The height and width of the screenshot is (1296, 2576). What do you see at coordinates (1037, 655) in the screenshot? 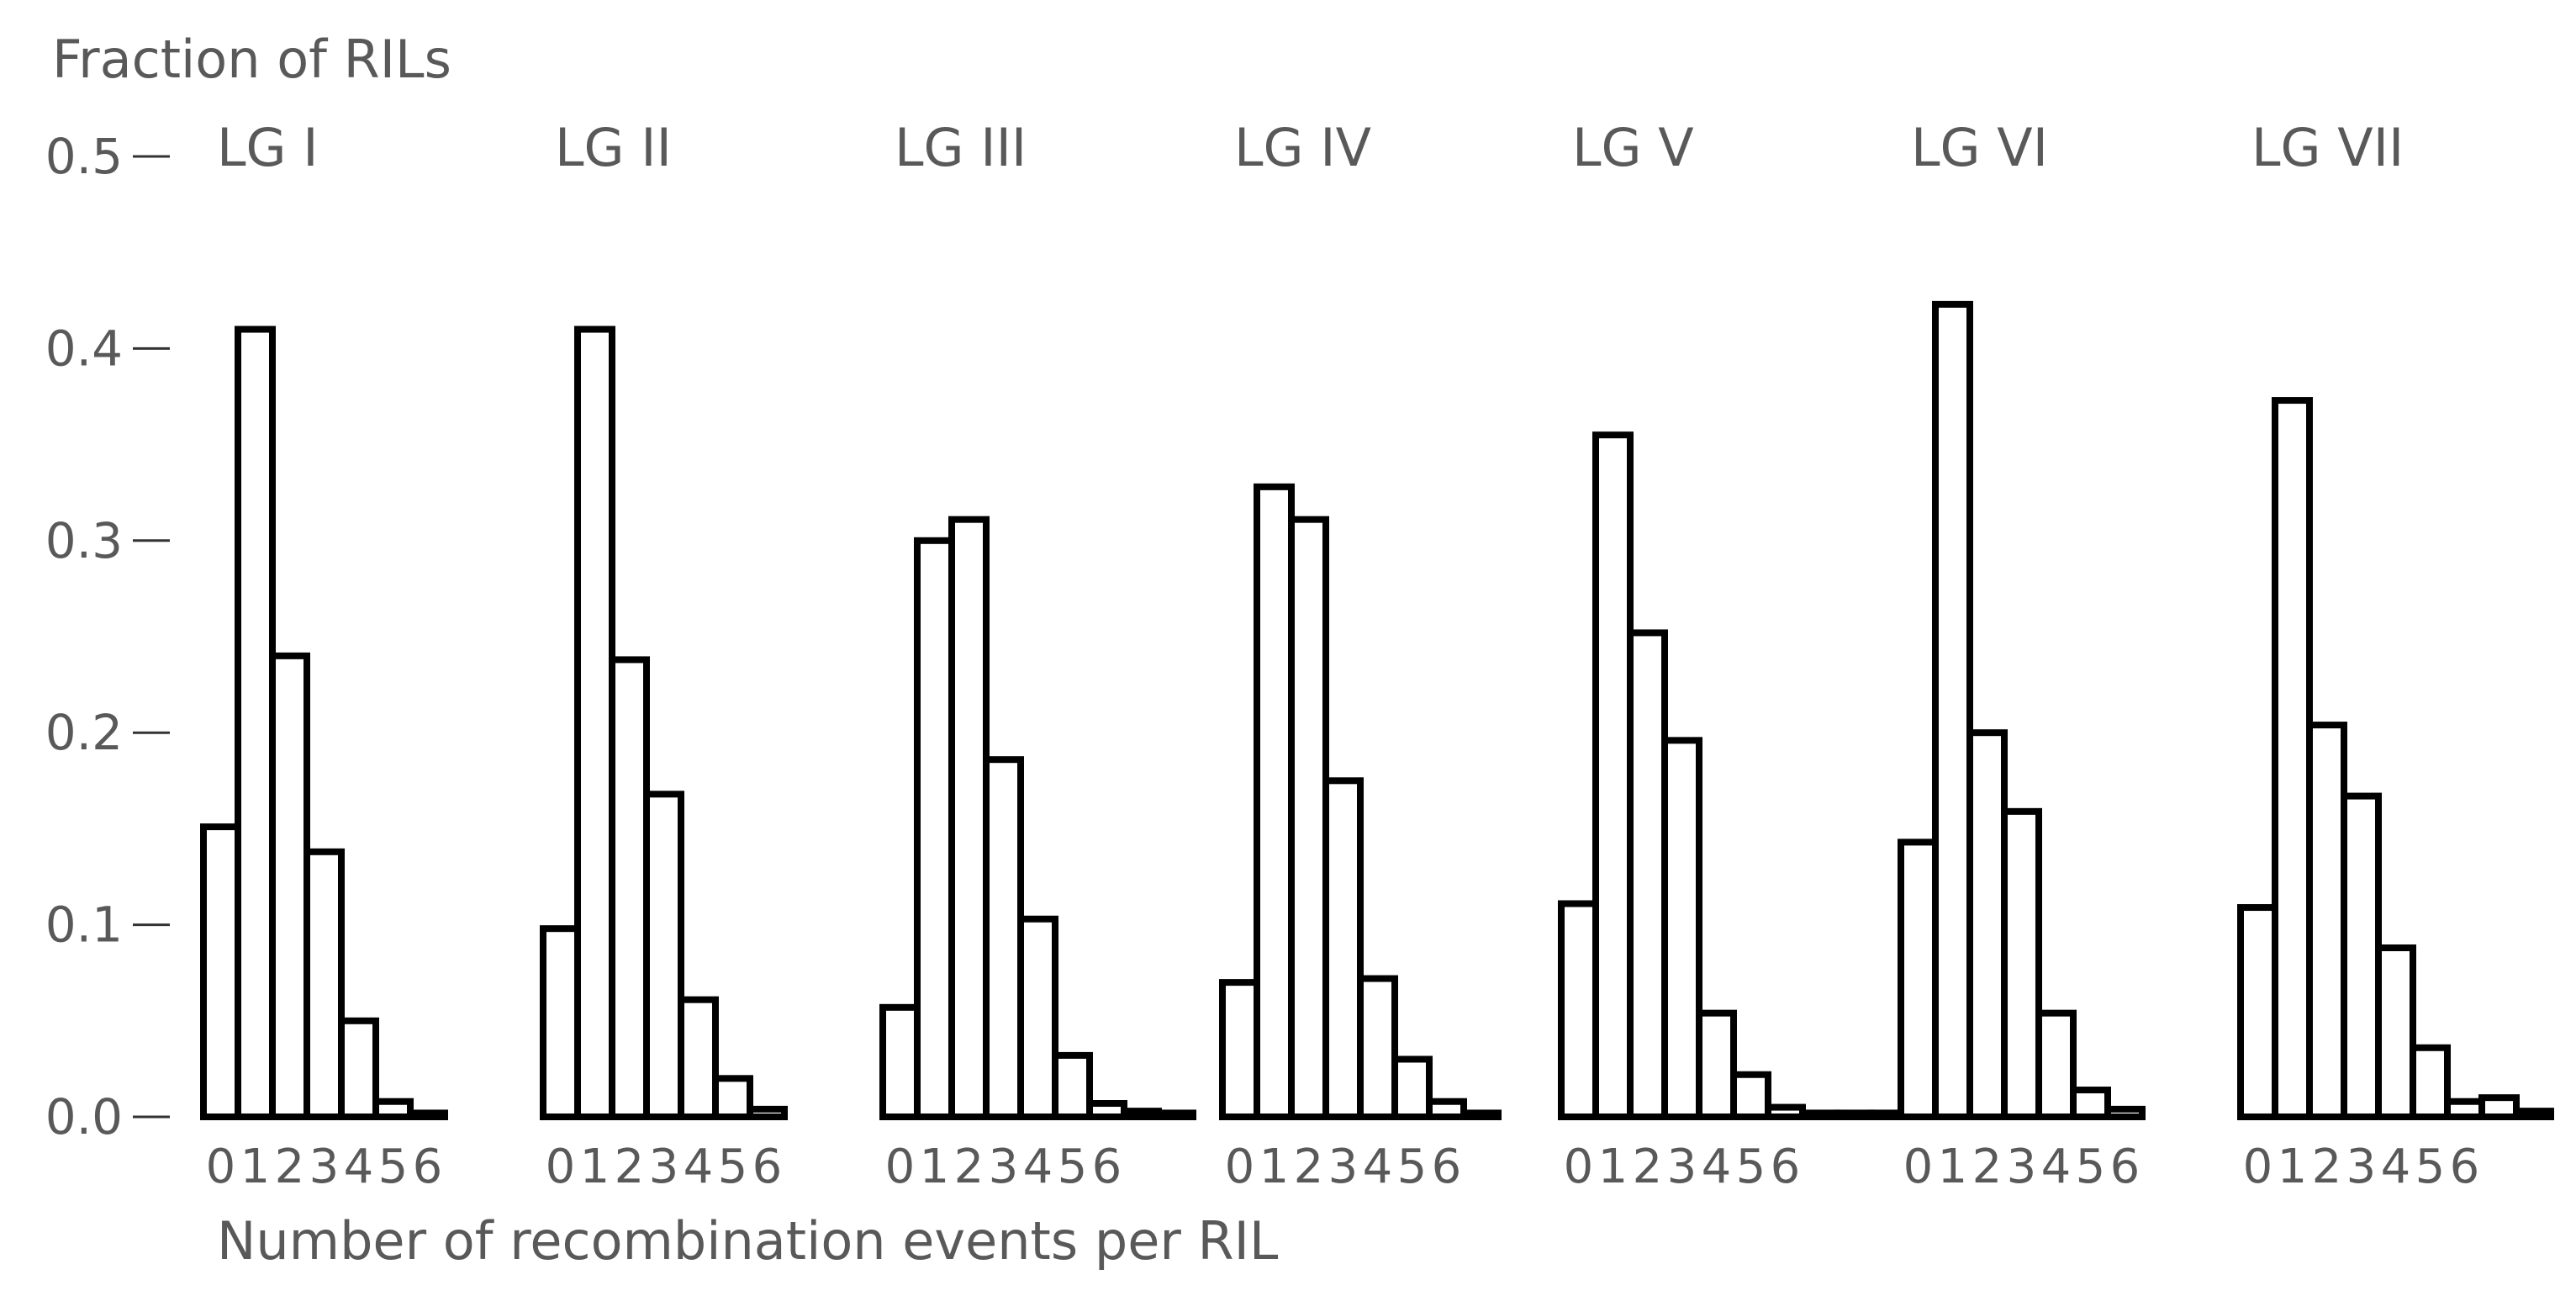
I see `panel-3: LG III 0 1 2 3 4 5 6` at bounding box center [1037, 655].